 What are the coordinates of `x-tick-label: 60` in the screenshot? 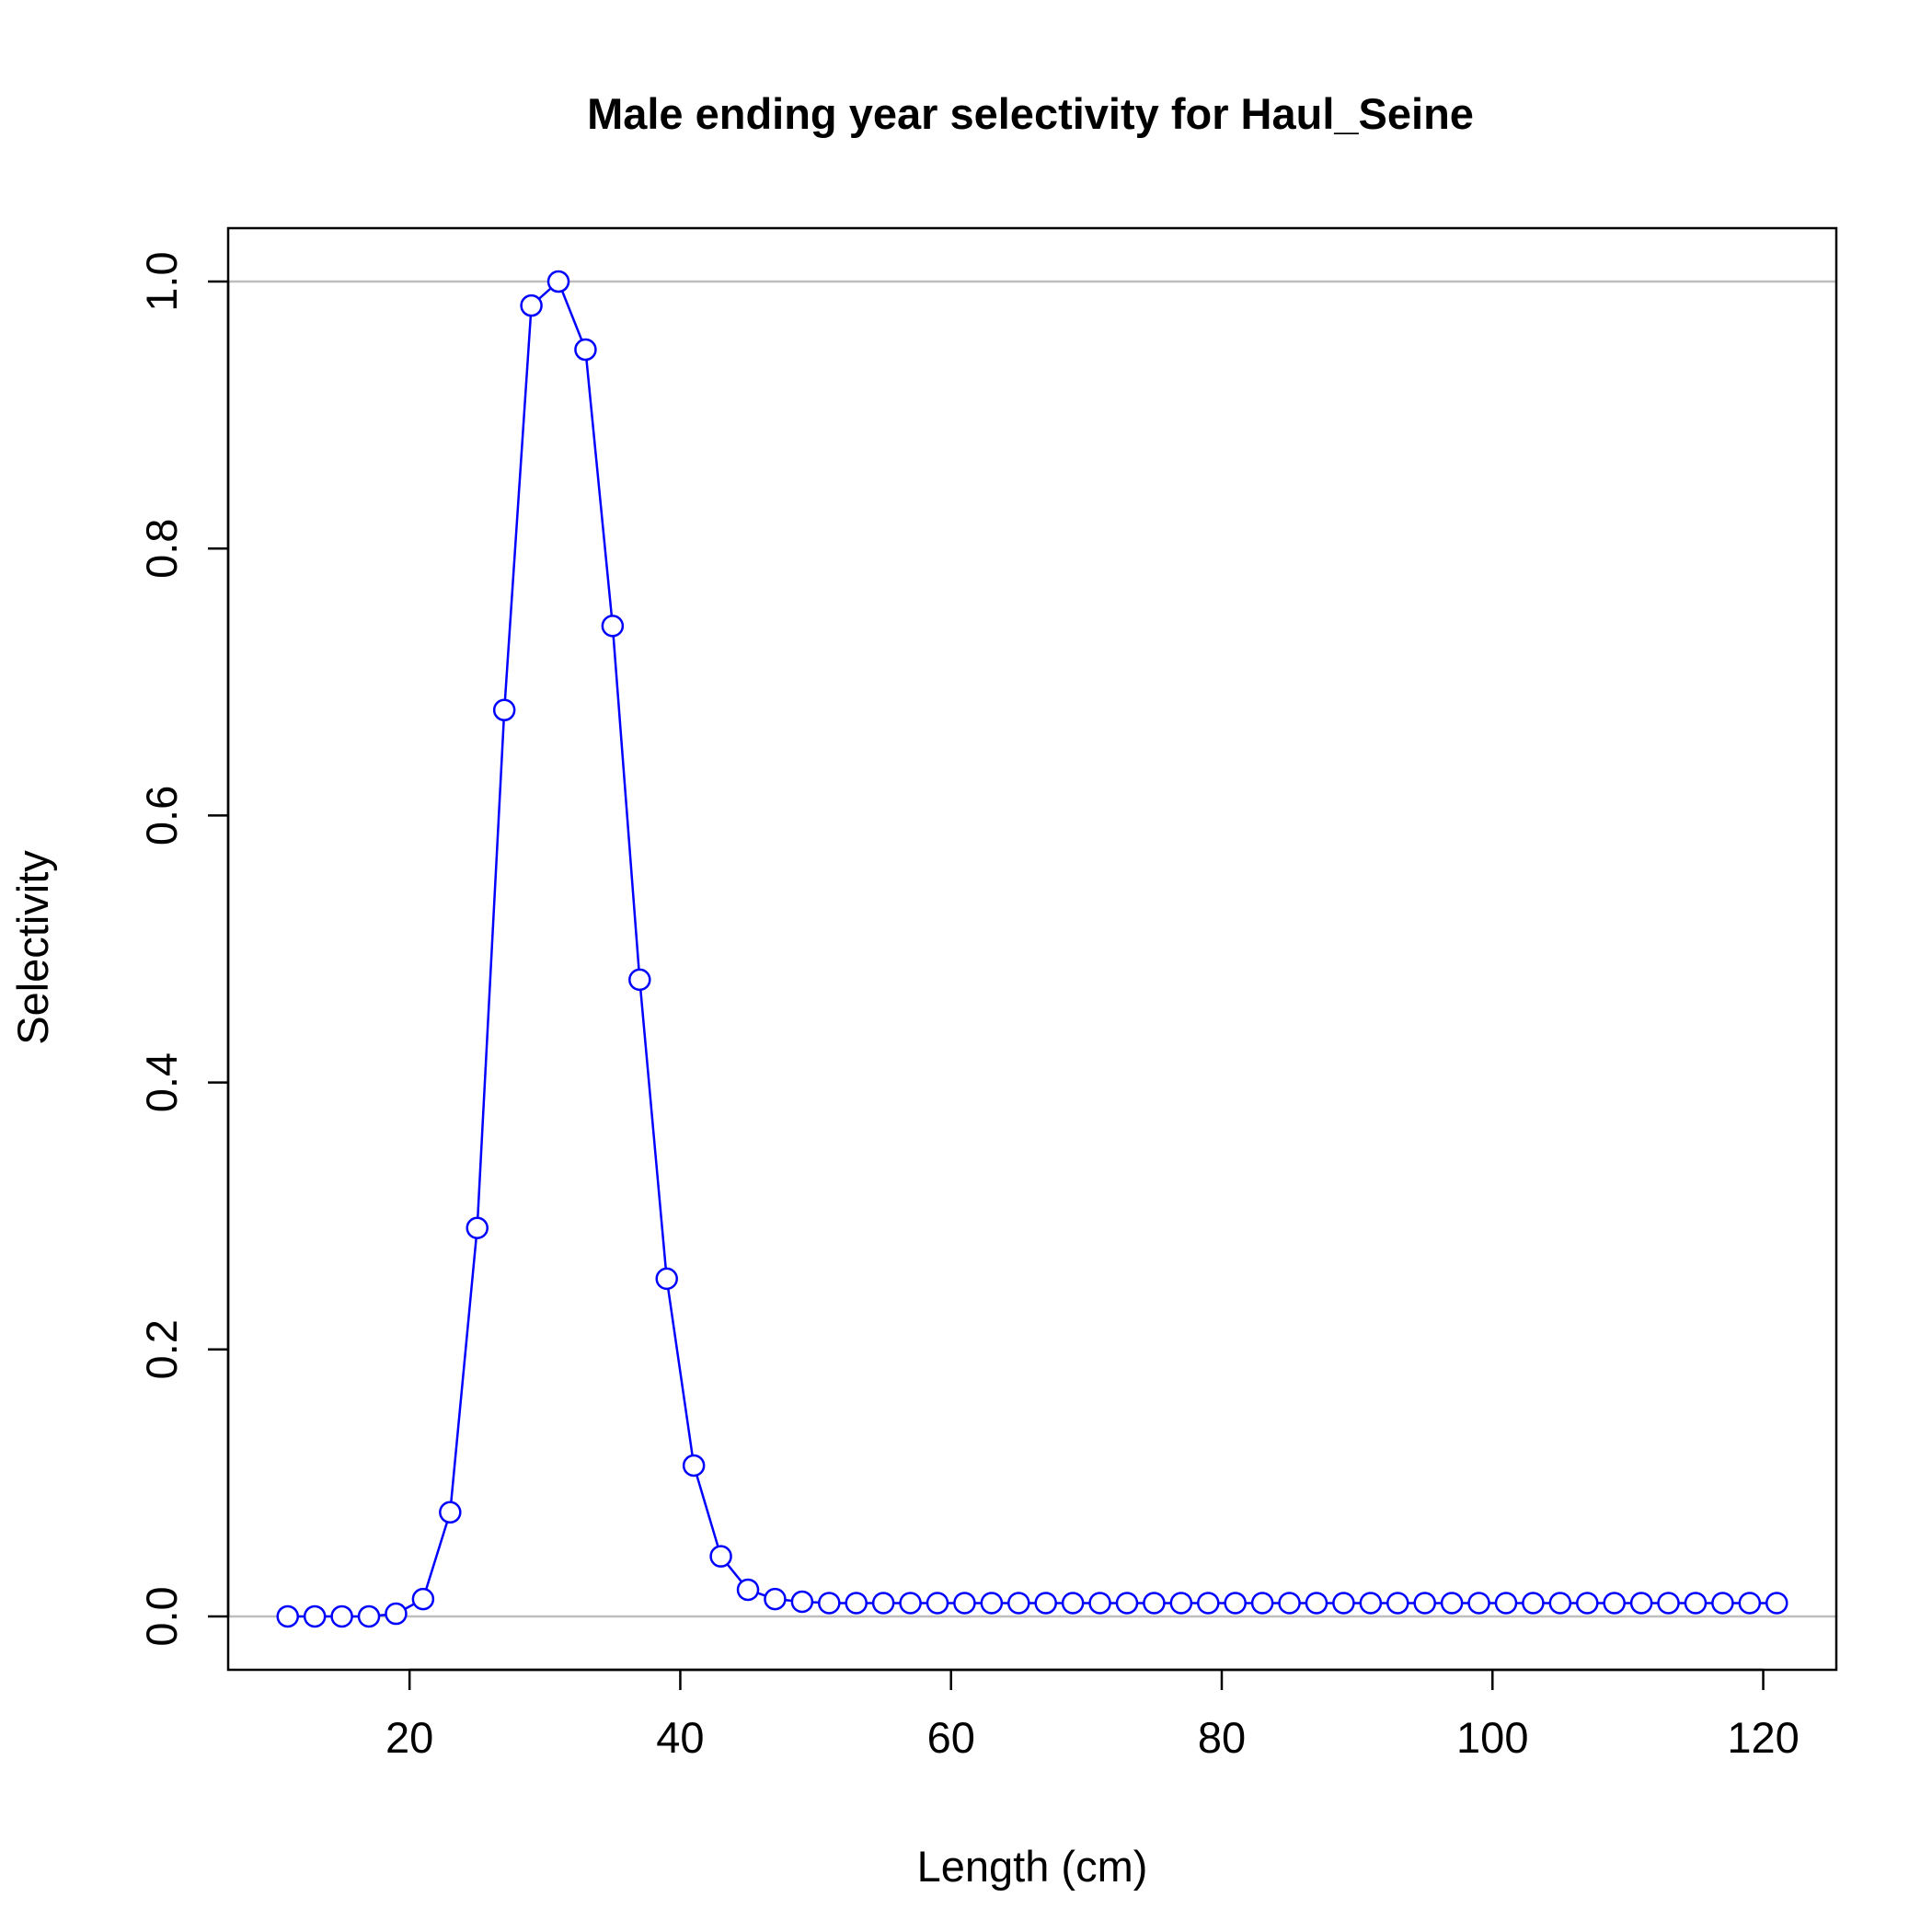 It's located at (951, 1737).